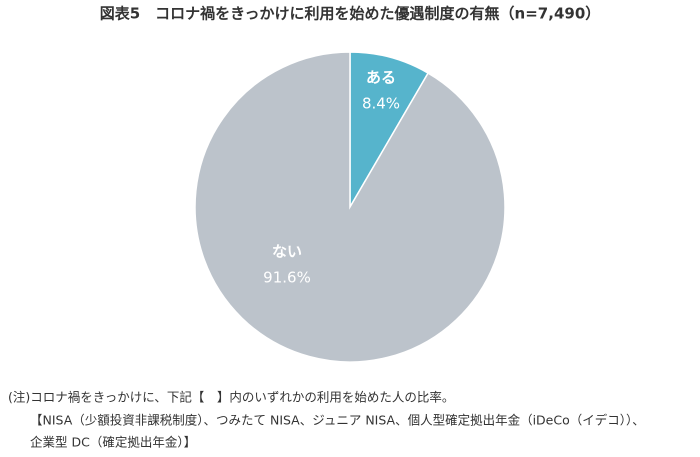 The height and width of the screenshot is (457, 700). What do you see at coordinates (113, 442) in the screenshot?
I see `footnote: 企業型 DC（確定拠出年金）】` at bounding box center [113, 442].